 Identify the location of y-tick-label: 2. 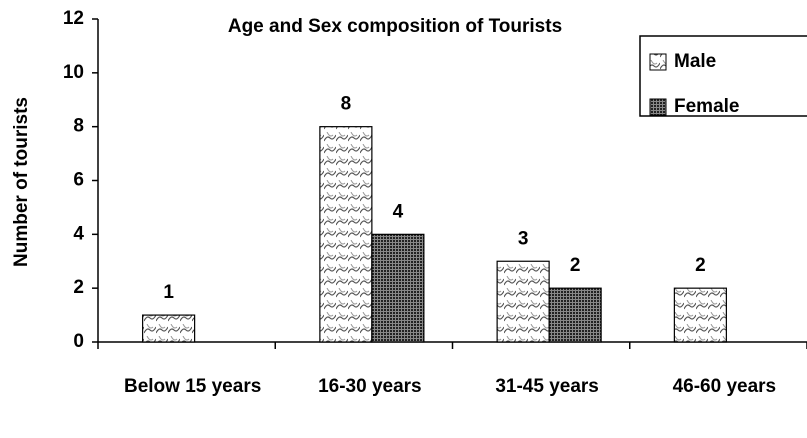
(78, 287).